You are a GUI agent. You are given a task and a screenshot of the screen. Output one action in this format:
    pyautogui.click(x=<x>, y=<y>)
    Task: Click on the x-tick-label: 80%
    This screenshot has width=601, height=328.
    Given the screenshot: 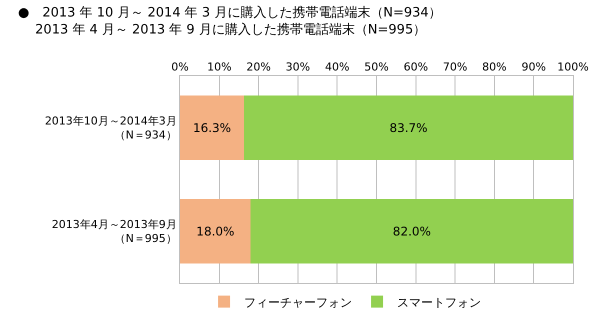 What is the action you would take?
    pyautogui.click(x=494, y=67)
    